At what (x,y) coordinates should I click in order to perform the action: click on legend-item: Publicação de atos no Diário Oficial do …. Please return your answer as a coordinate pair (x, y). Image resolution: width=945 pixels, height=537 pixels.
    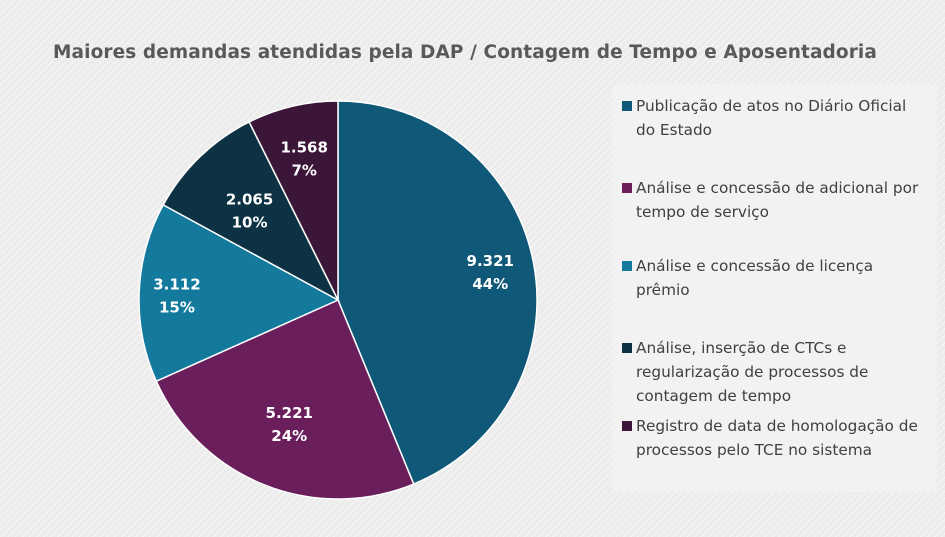
    Looking at the image, I should click on (775, 118).